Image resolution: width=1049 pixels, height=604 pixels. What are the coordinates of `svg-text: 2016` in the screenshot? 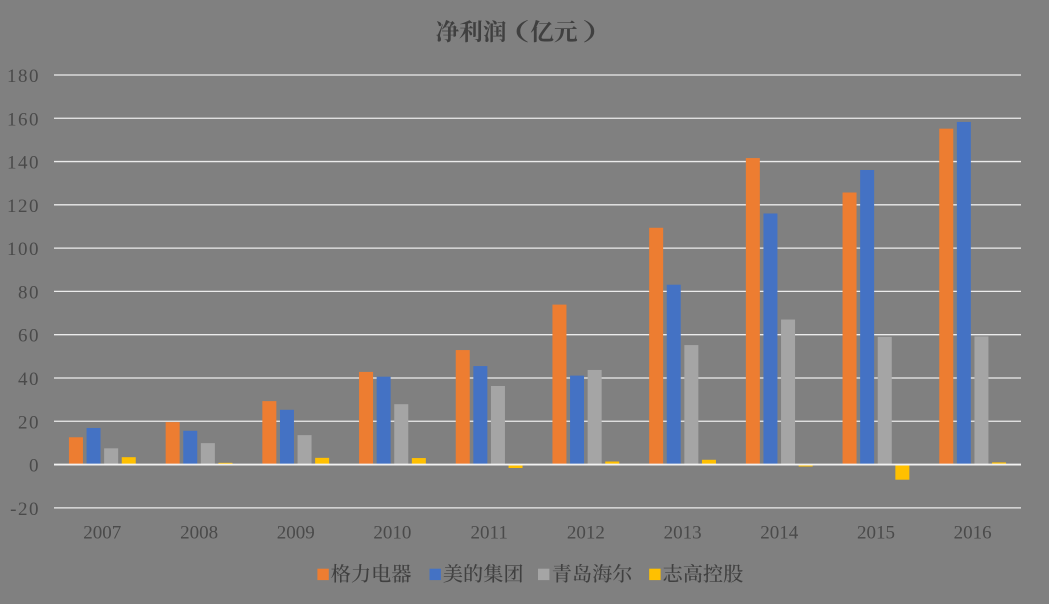 It's located at (973, 533).